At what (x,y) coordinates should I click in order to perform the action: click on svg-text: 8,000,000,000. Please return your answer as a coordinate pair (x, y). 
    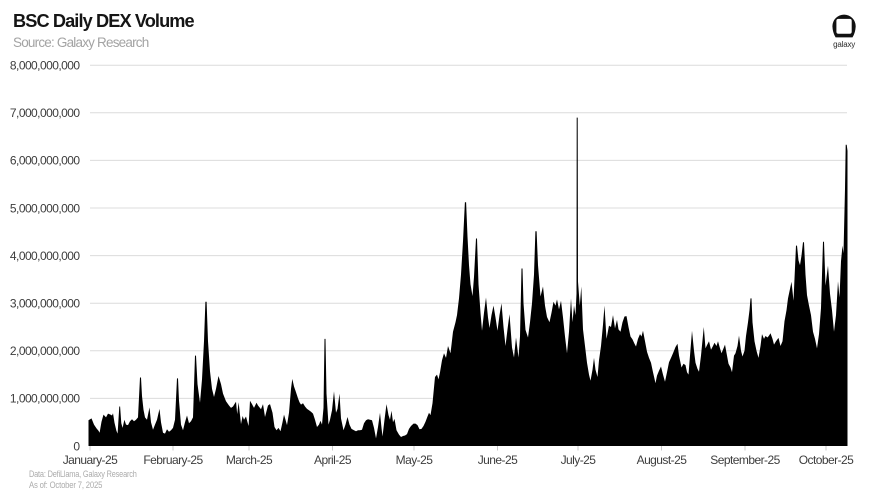
    Looking at the image, I should click on (45, 66).